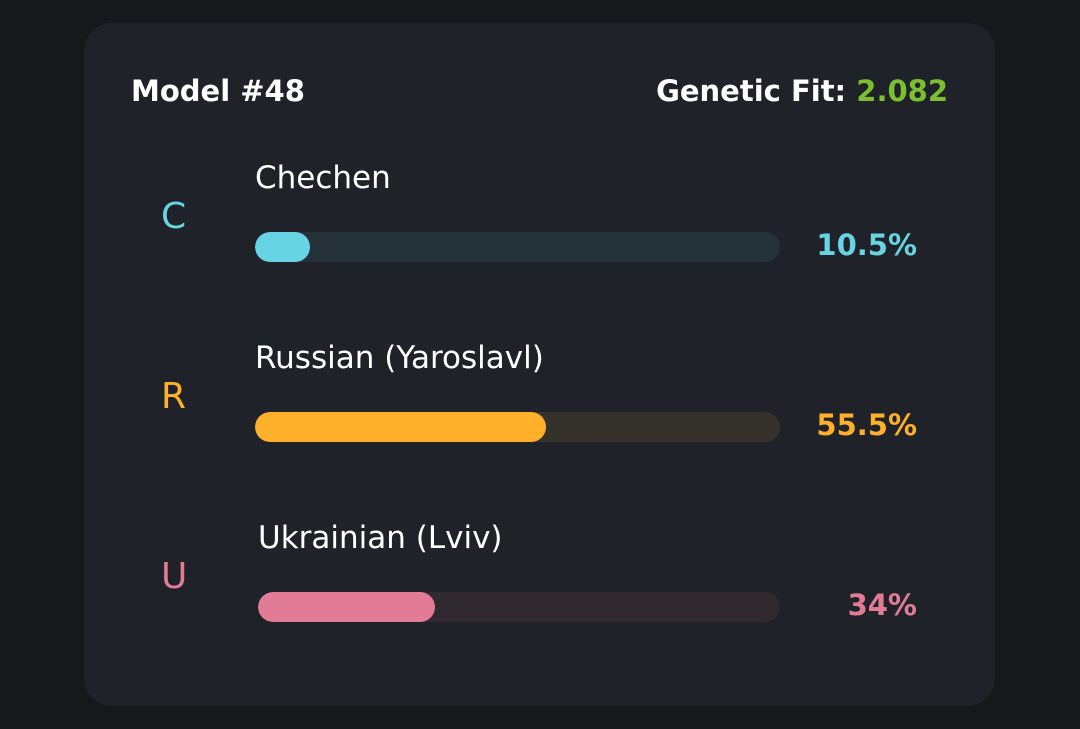 This screenshot has height=729, width=1080. I want to click on population-name: Russian (Yaroslavl), so click(399, 358).